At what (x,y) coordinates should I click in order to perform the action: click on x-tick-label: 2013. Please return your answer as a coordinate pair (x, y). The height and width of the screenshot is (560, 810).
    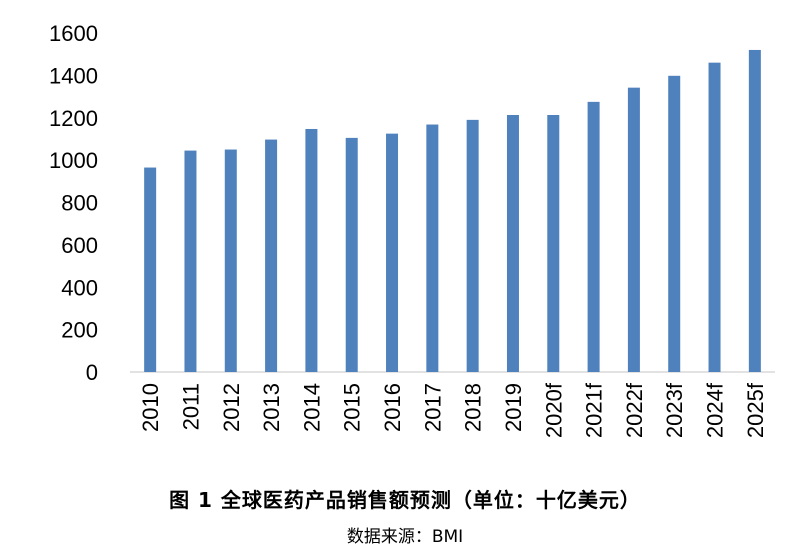
    Looking at the image, I should click on (271, 407).